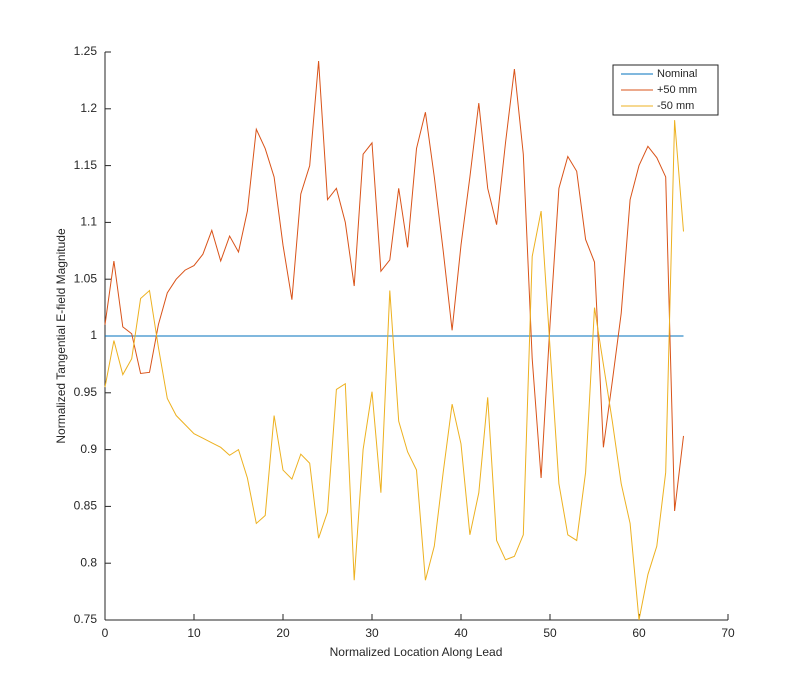 The height and width of the screenshot is (698, 806). I want to click on y-tick-label: 1.2, so click(88, 108).